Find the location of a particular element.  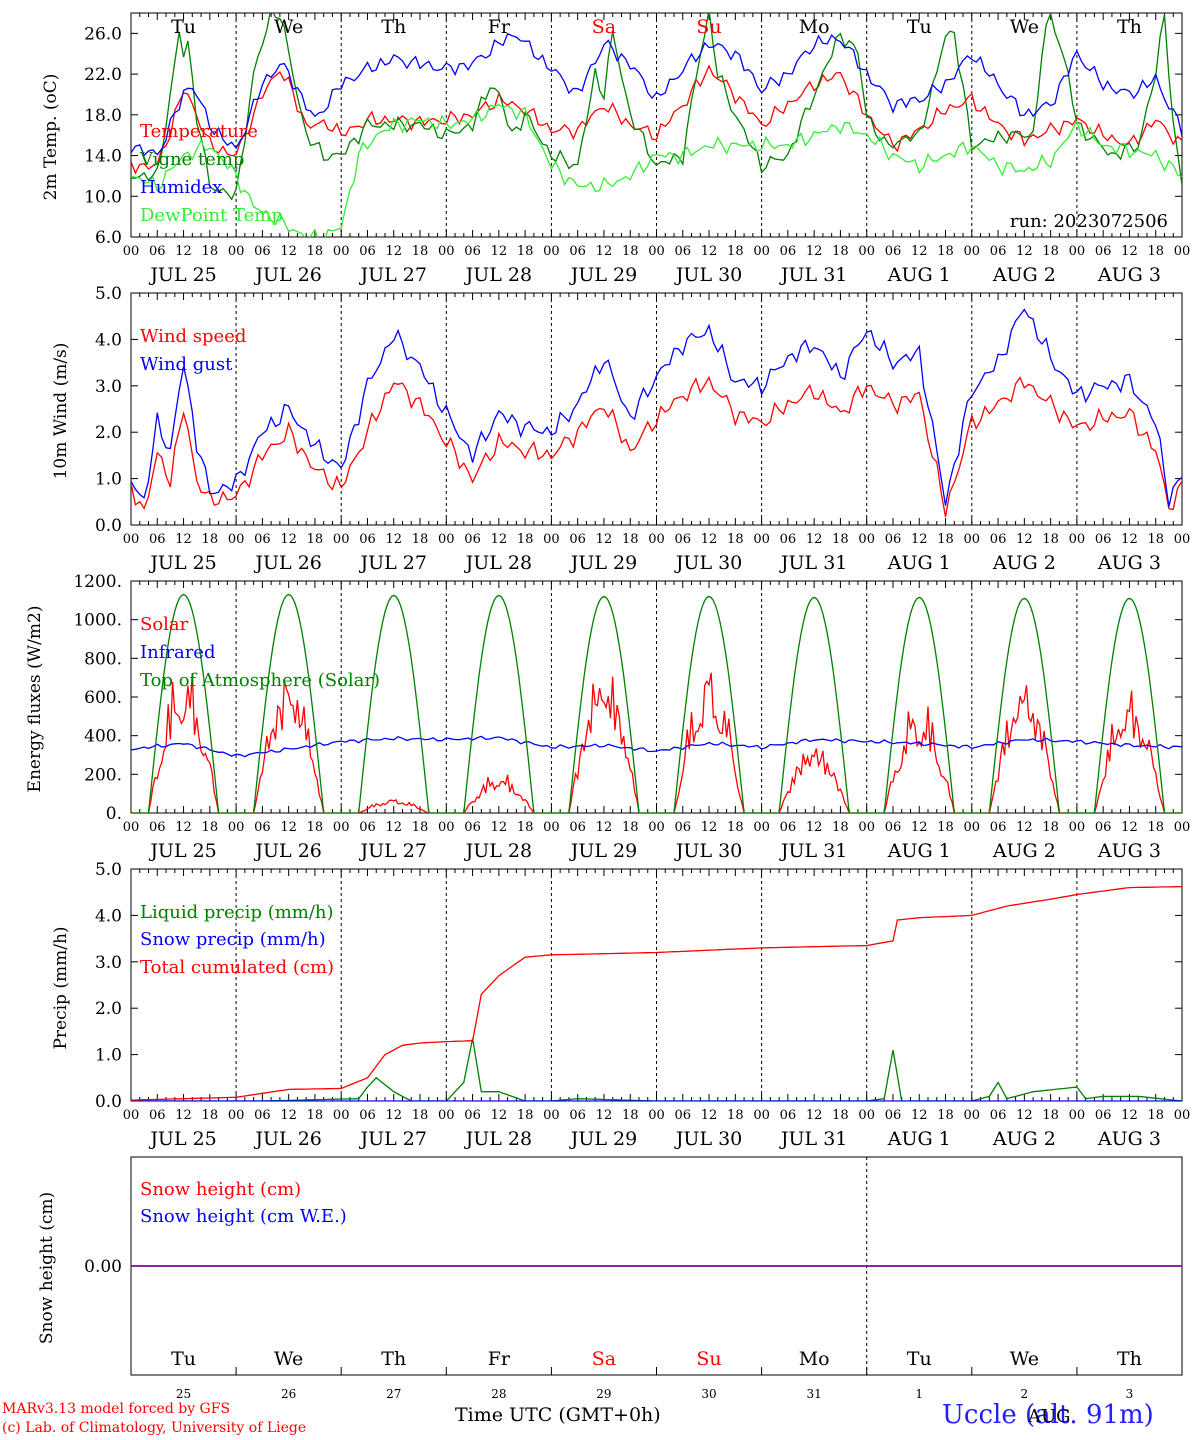

date-label: JUL 25 is located at coordinates (182, 275).